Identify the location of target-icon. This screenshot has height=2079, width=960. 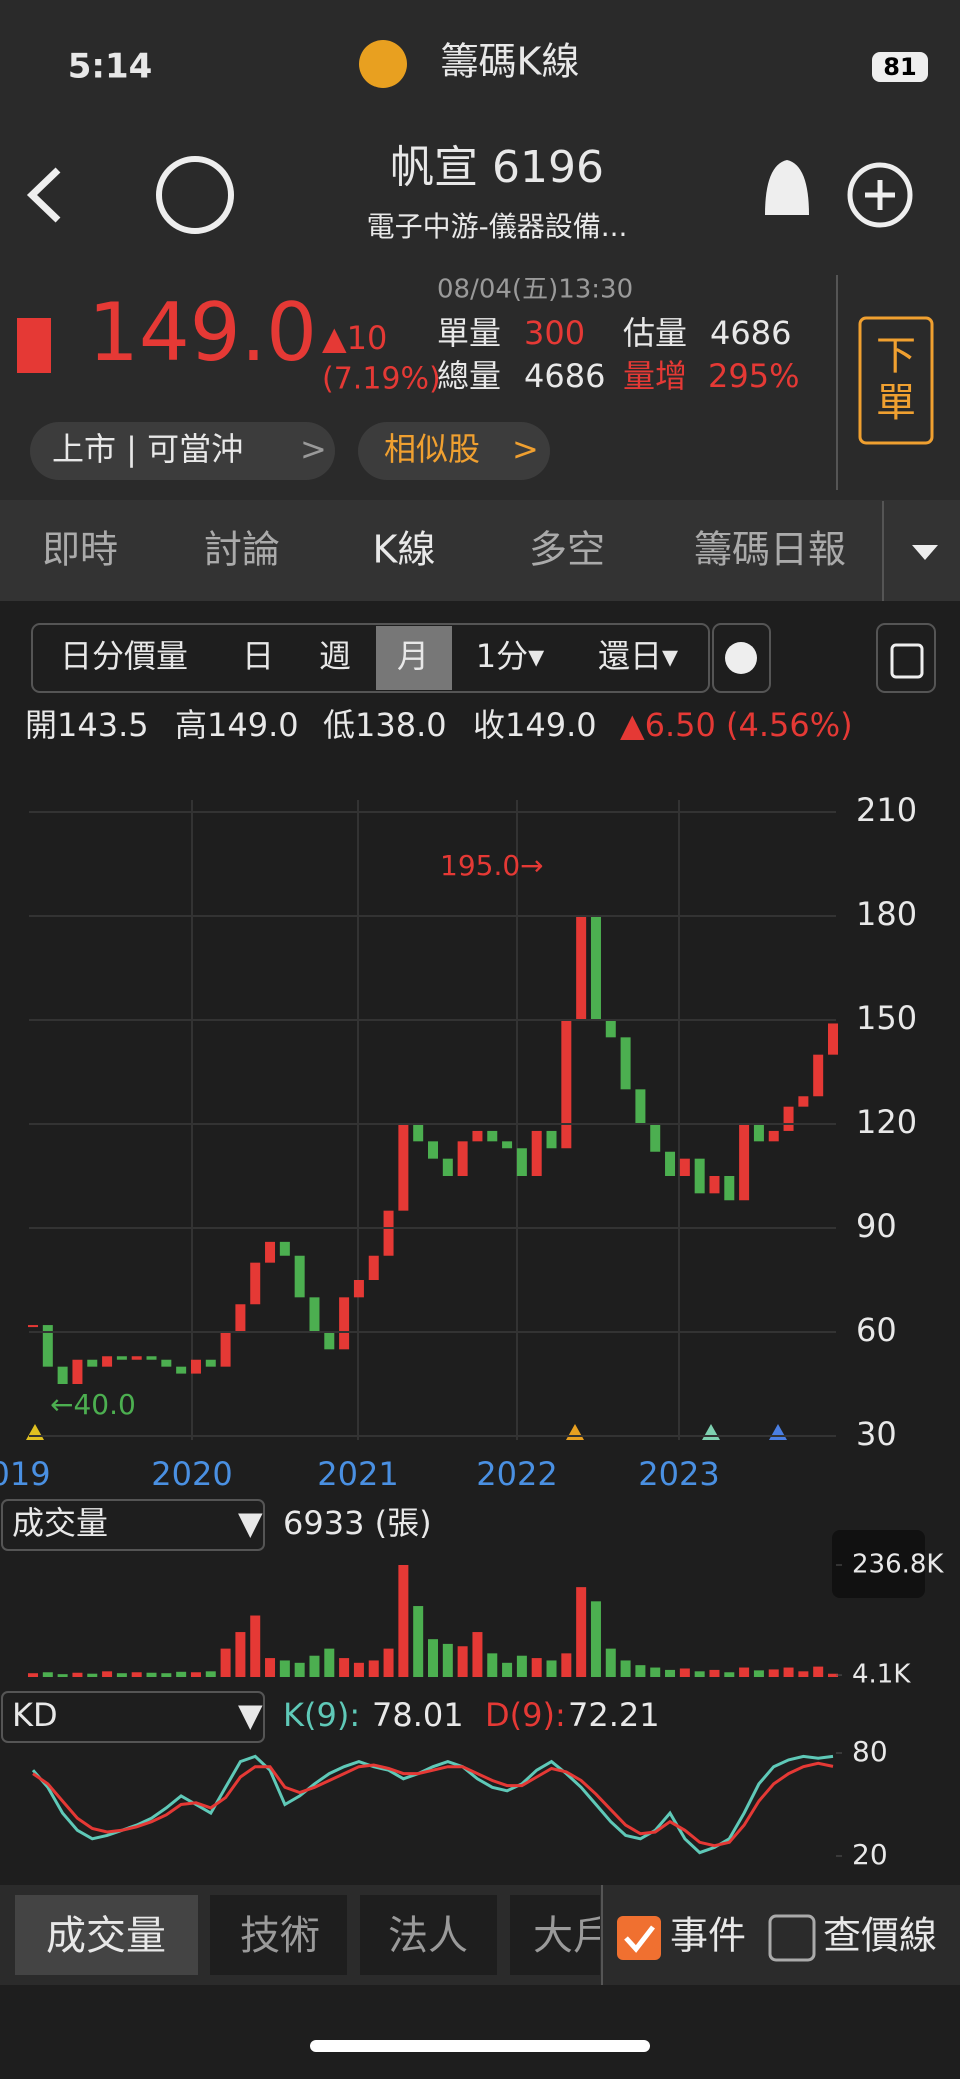
(195, 195).